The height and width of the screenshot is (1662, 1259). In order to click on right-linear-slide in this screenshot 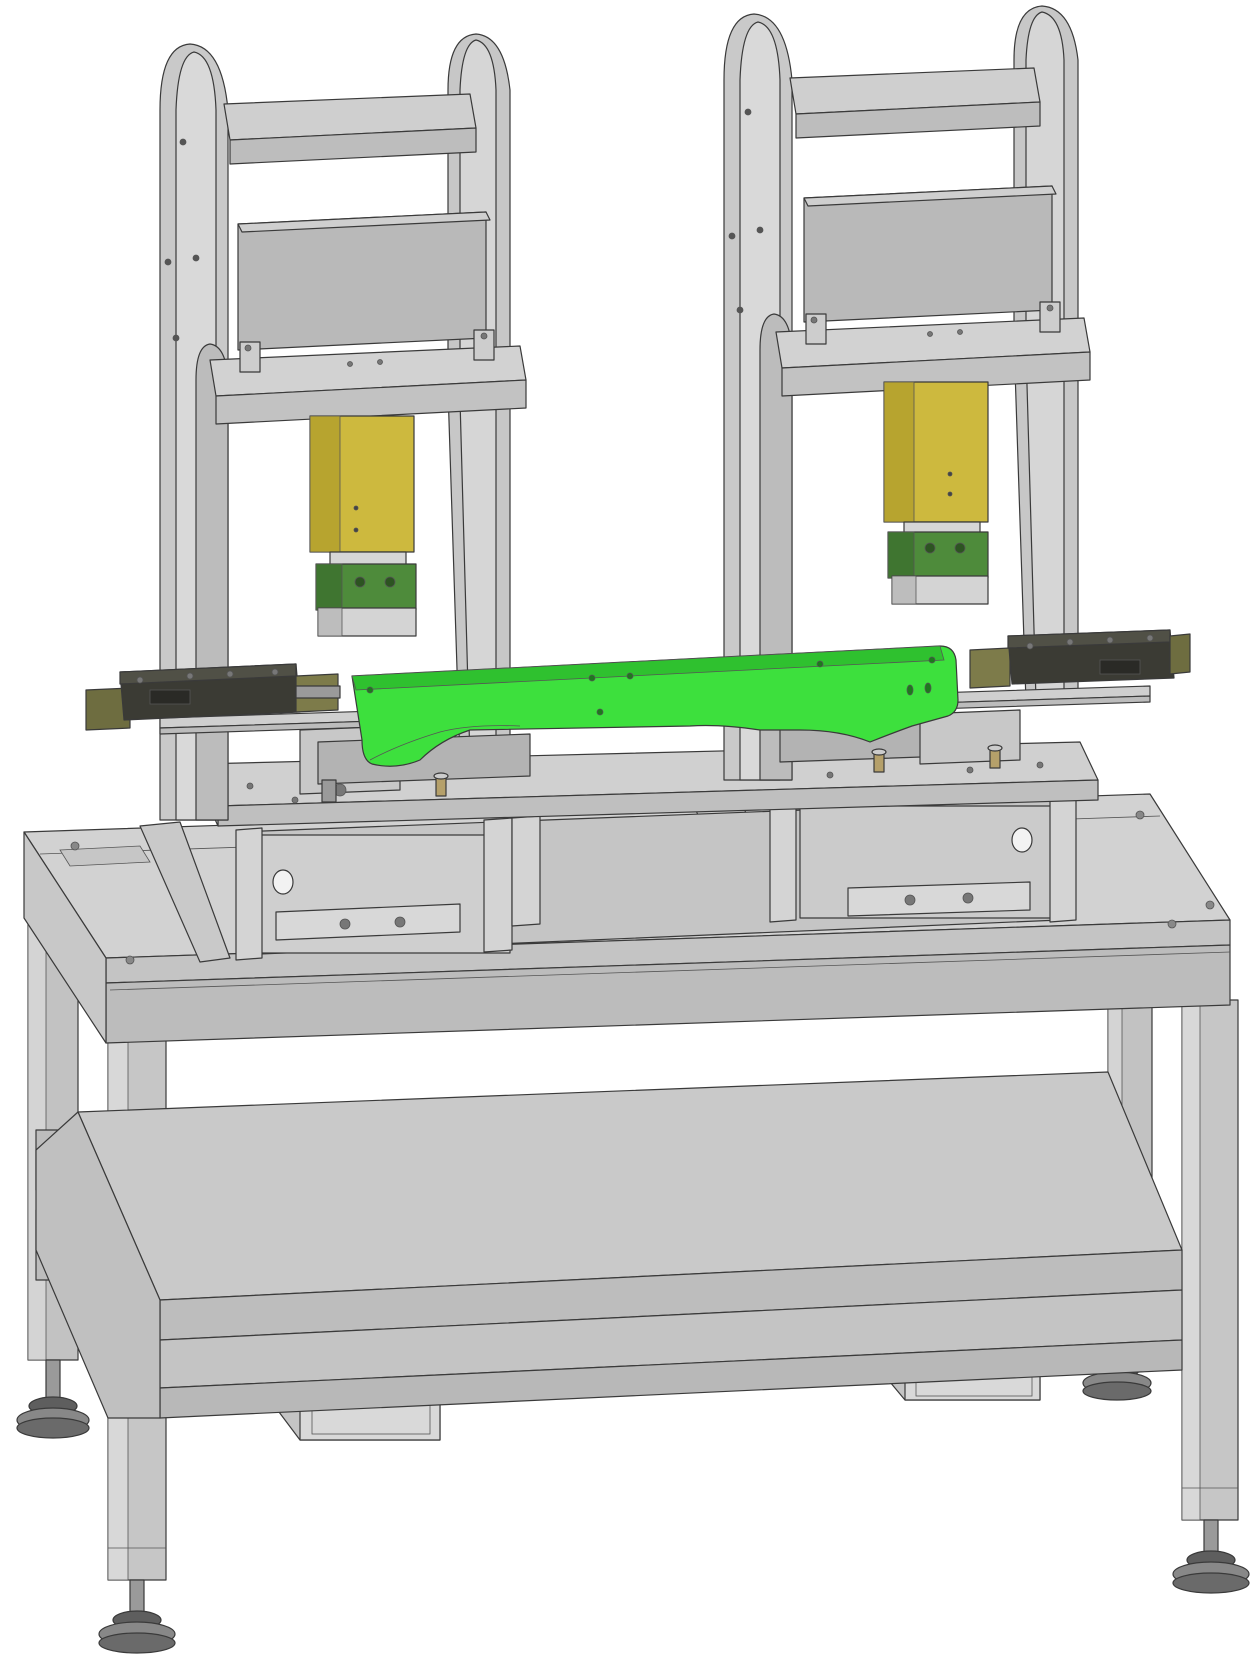, I will do `click(985, 697)`.